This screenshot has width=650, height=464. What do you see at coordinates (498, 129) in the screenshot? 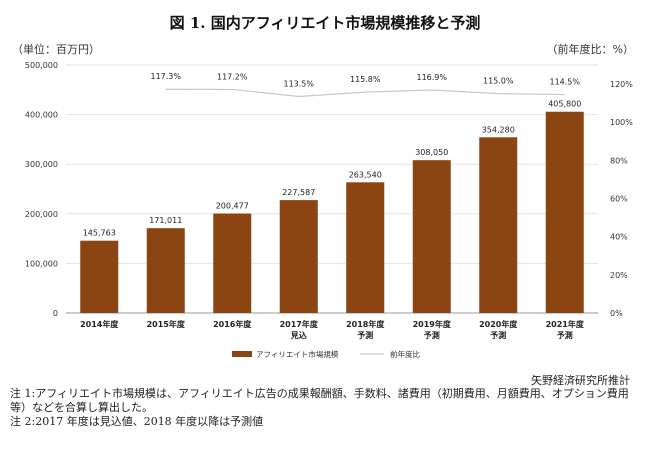
I see `bar-value-label: 354,280` at bounding box center [498, 129].